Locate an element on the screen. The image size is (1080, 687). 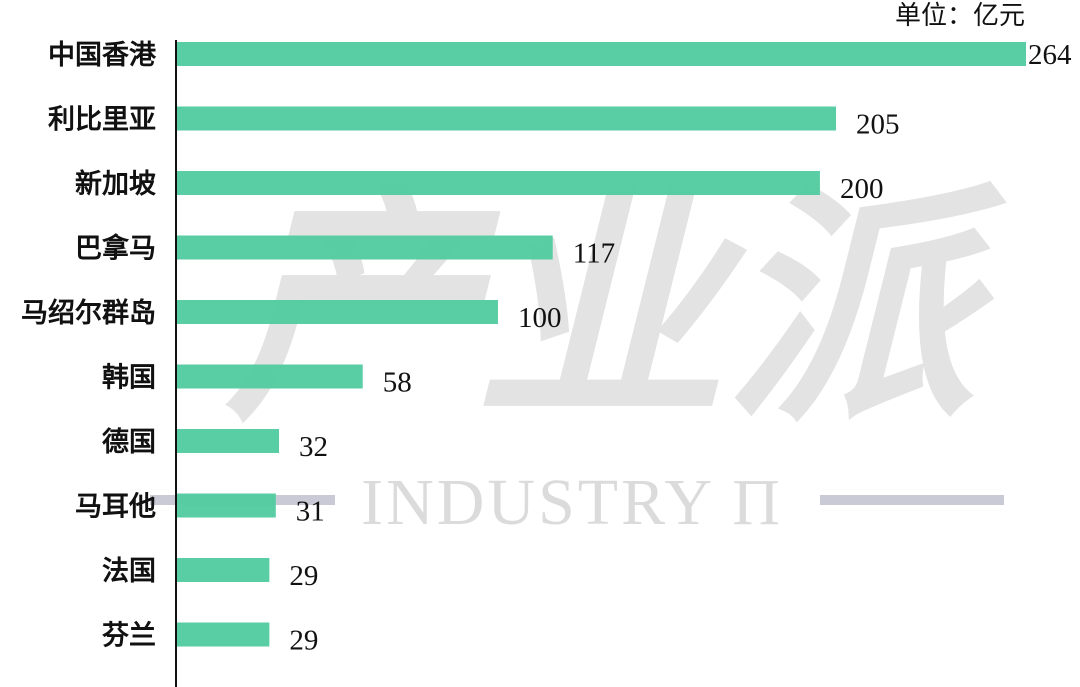
category-label-5: 韩国 is located at coordinates (129, 378).